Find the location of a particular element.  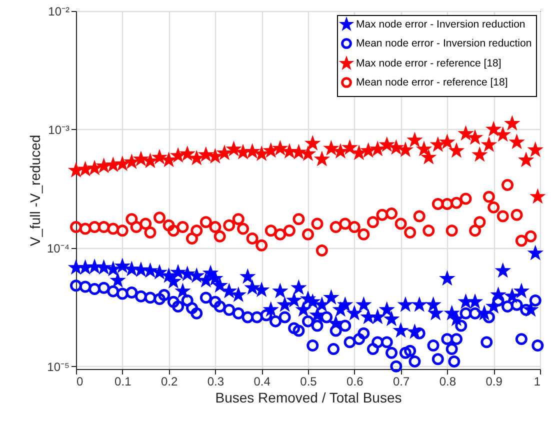

x-tick-label: 1 is located at coordinates (537, 381).